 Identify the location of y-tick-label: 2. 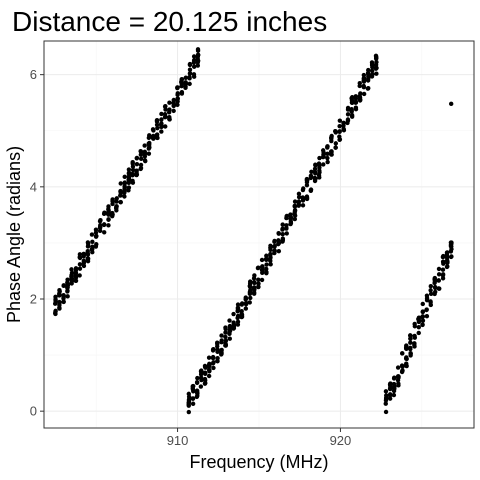
(33, 299).